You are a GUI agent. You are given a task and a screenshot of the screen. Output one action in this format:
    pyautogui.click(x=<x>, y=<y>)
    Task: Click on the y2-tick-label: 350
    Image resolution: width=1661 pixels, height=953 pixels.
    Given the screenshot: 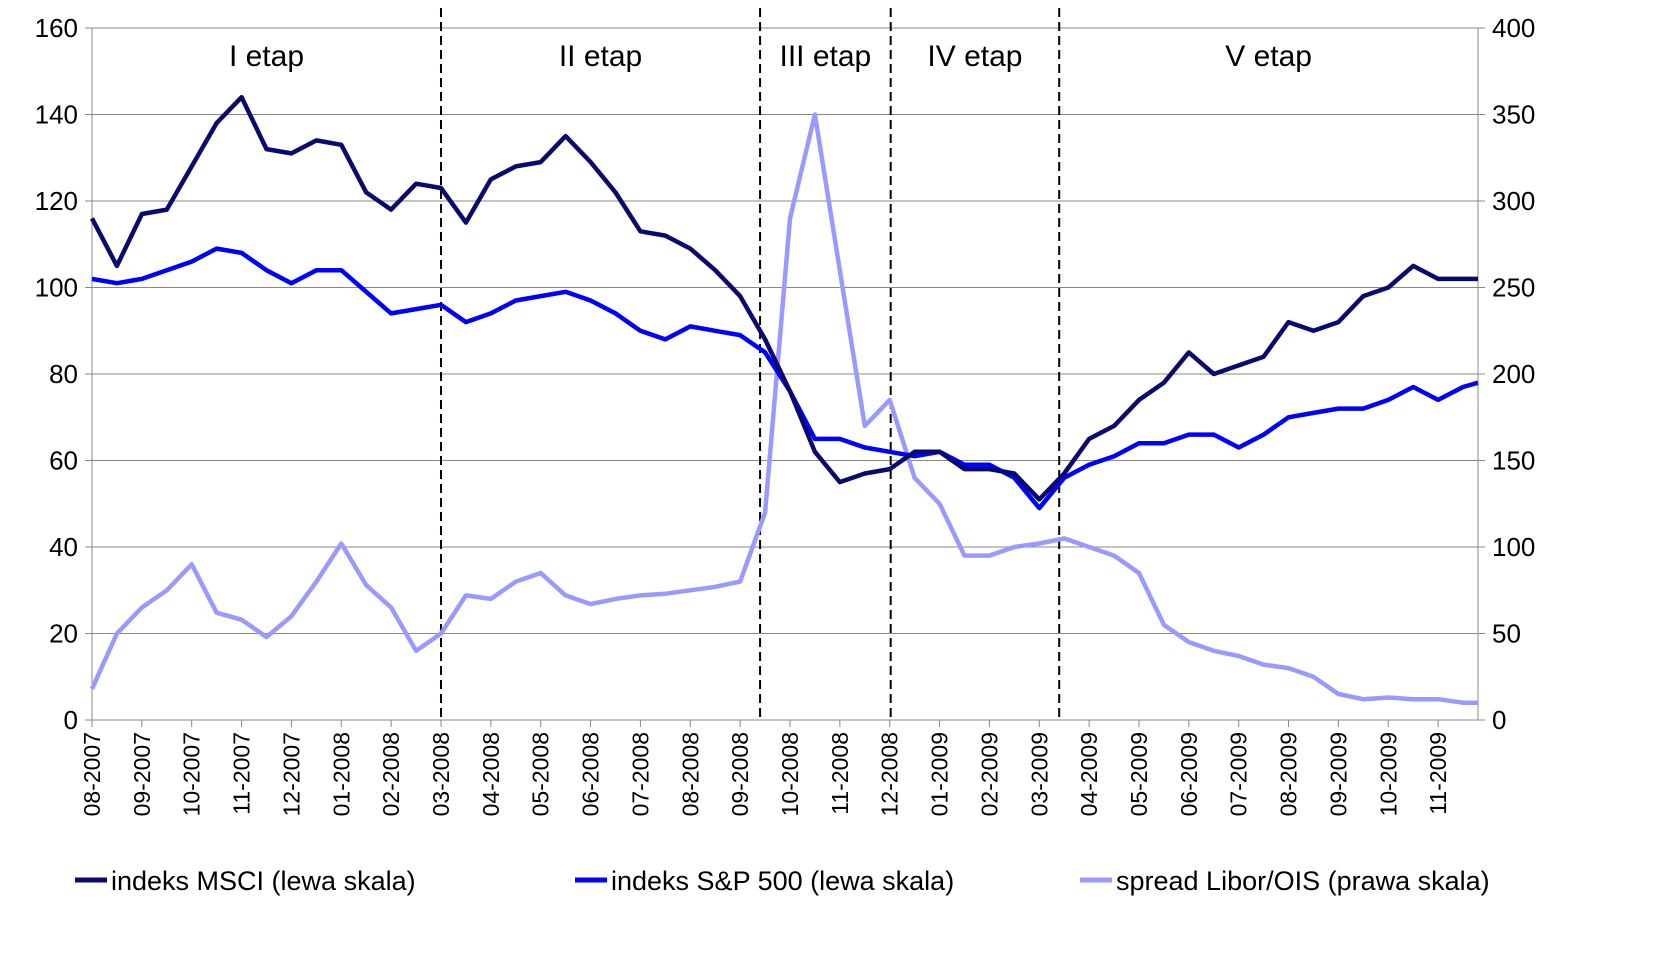 What is the action you would take?
    pyautogui.click(x=1513, y=115)
    